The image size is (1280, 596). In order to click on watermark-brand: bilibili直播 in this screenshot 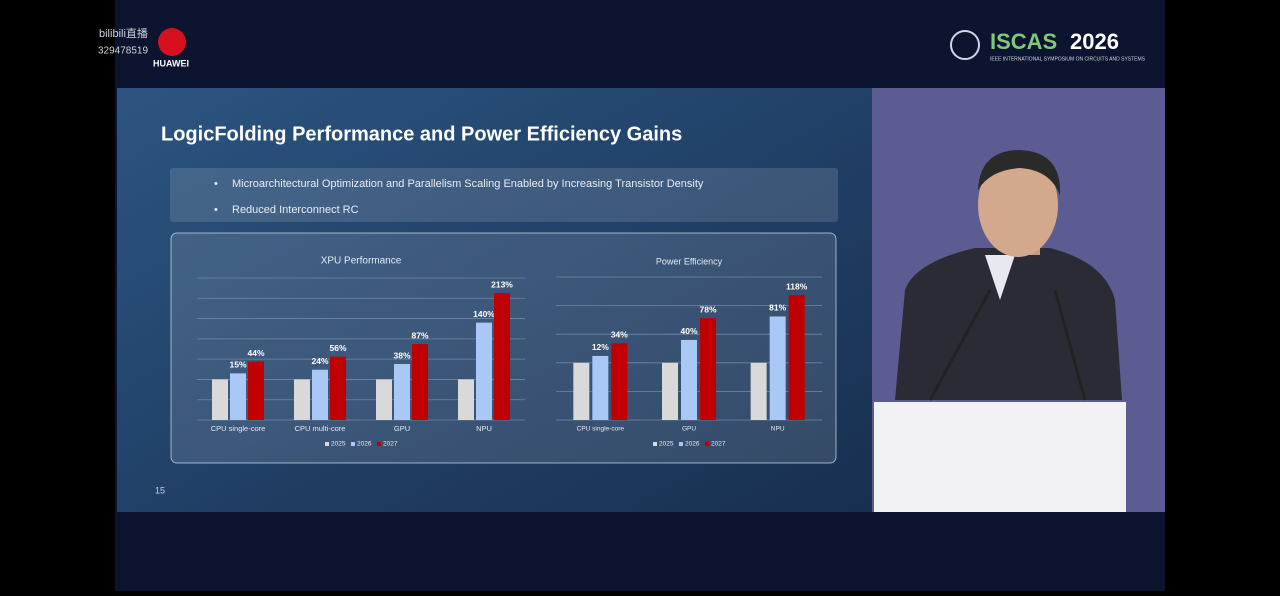, I will do `click(123, 33)`.